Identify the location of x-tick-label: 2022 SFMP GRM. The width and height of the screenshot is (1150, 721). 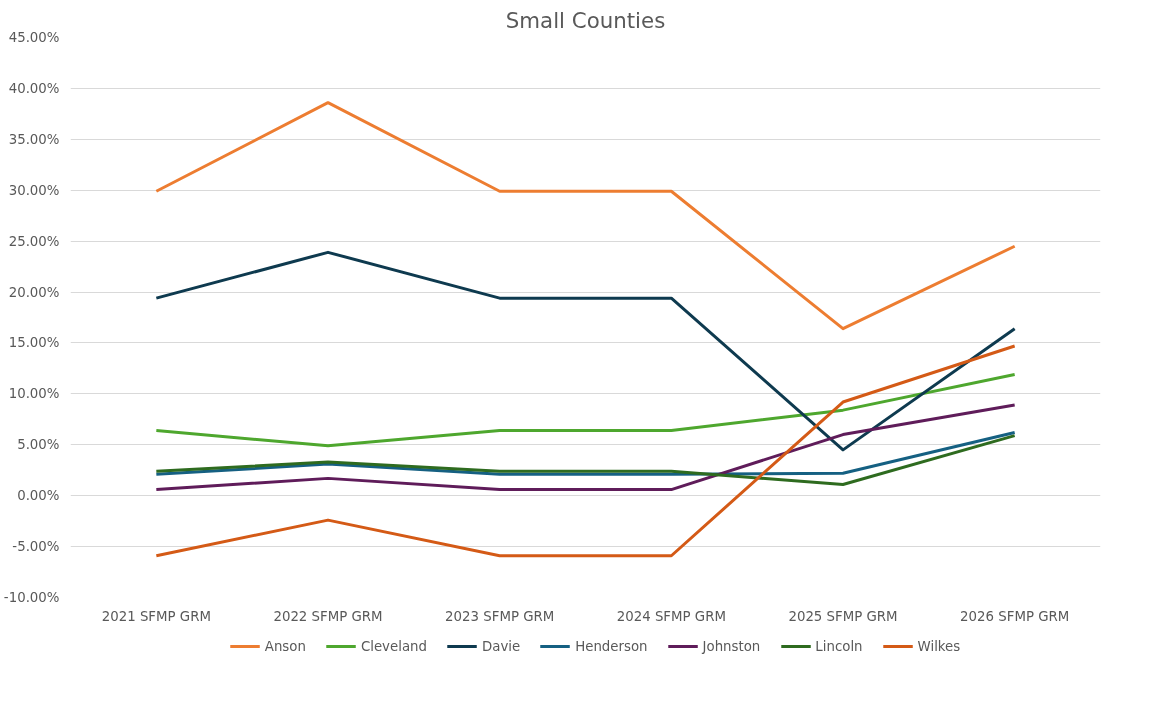
(328, 616).